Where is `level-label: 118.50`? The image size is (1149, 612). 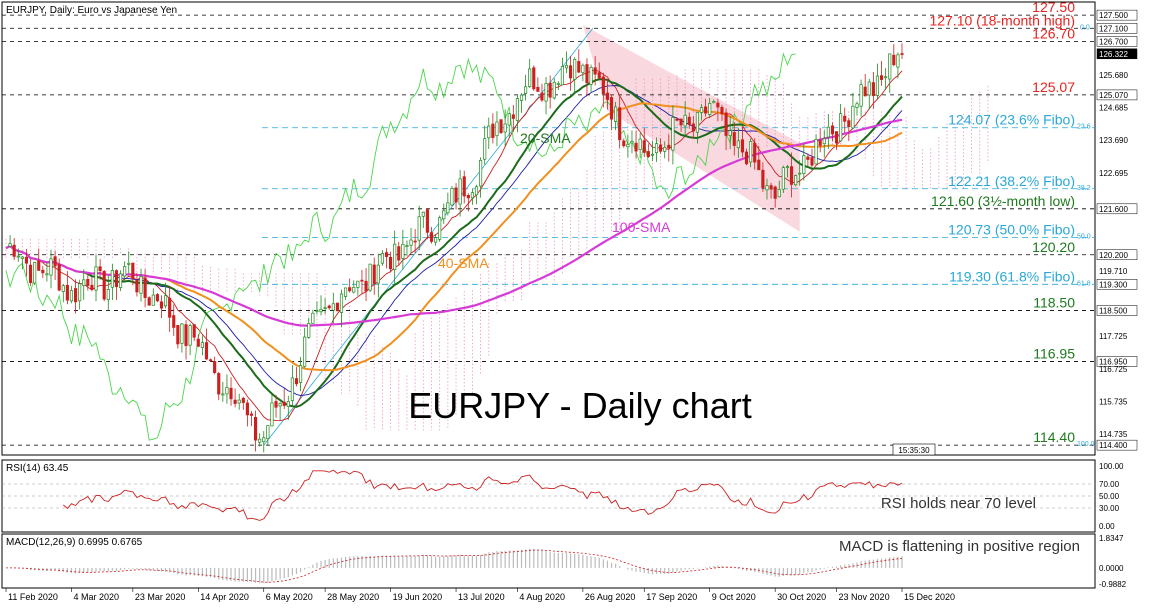 level-label: 118.50 is located at coordinates (1054, 303).